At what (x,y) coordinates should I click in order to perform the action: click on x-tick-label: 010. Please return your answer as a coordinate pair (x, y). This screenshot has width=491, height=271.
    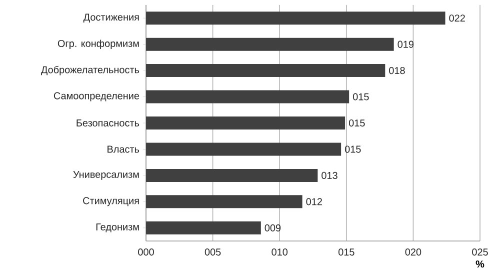
    Looking at the image, I should click on (280, 252).